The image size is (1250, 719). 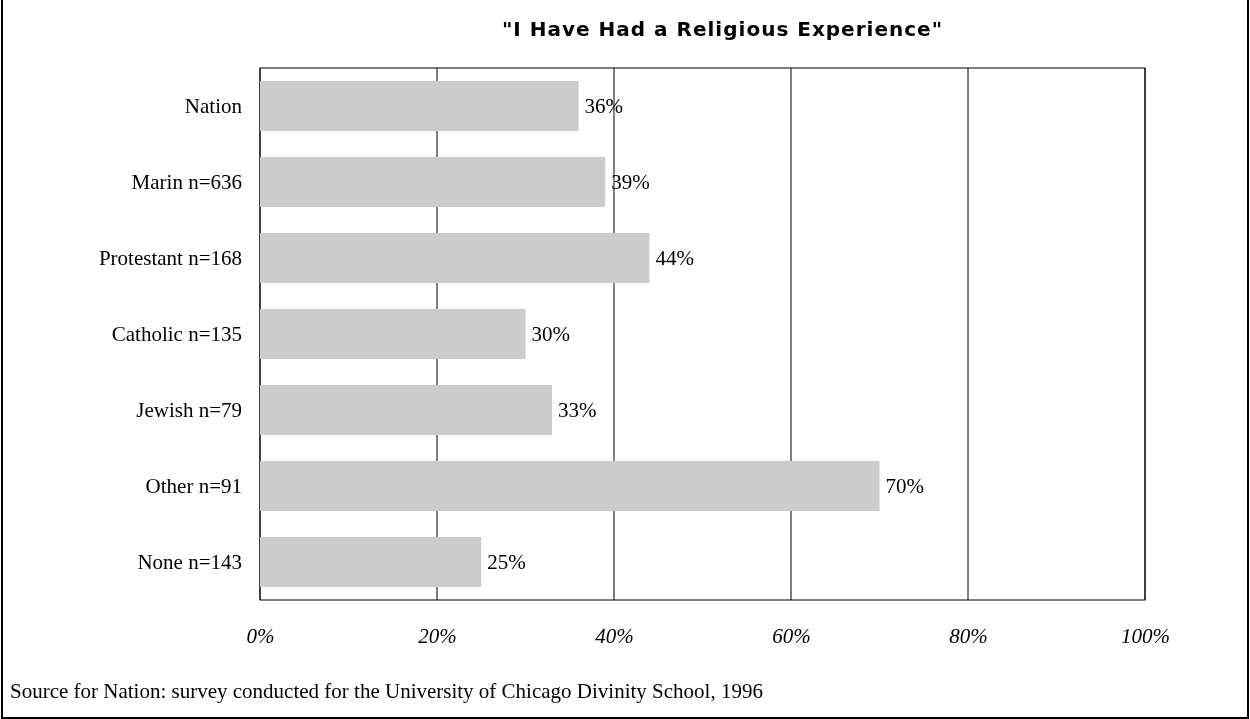 I want to click on y-tick-label: Protestant n=168, so click(x=170, y=257).